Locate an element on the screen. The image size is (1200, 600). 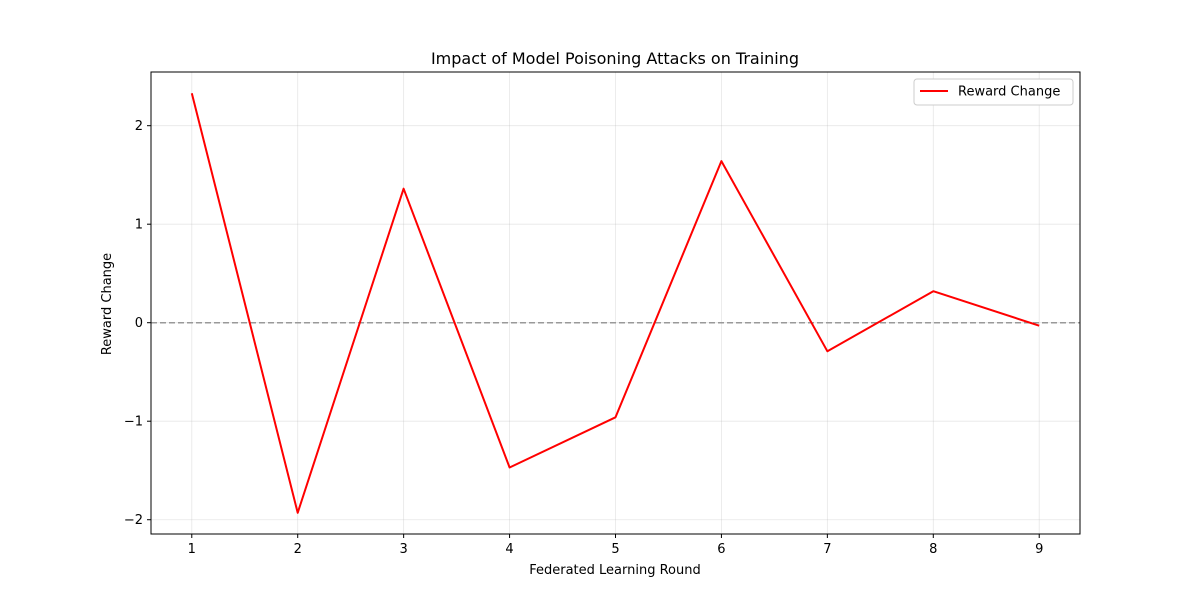
y-tick-label: 2 is located at coordinates (139, 126).